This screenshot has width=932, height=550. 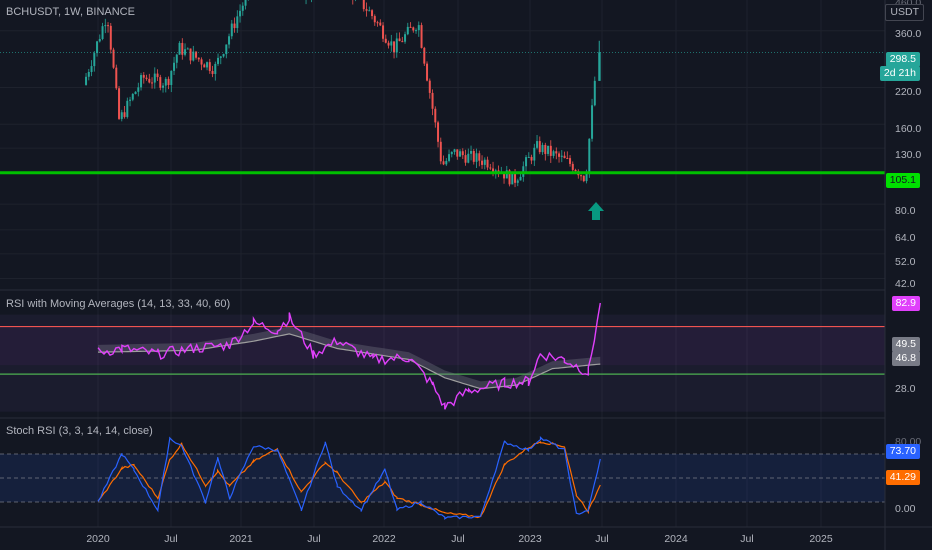 I want to click on time-label-2024: 2024, so click(x=676, y=539).